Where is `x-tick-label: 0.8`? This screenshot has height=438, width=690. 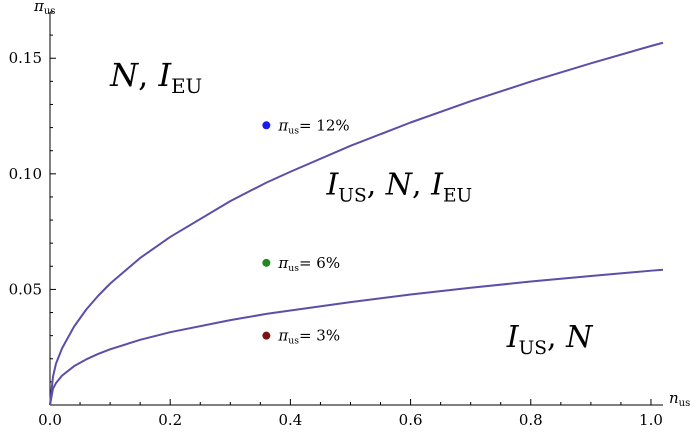
x-tick-label: 0.8 is located at coordinates (531, 420).